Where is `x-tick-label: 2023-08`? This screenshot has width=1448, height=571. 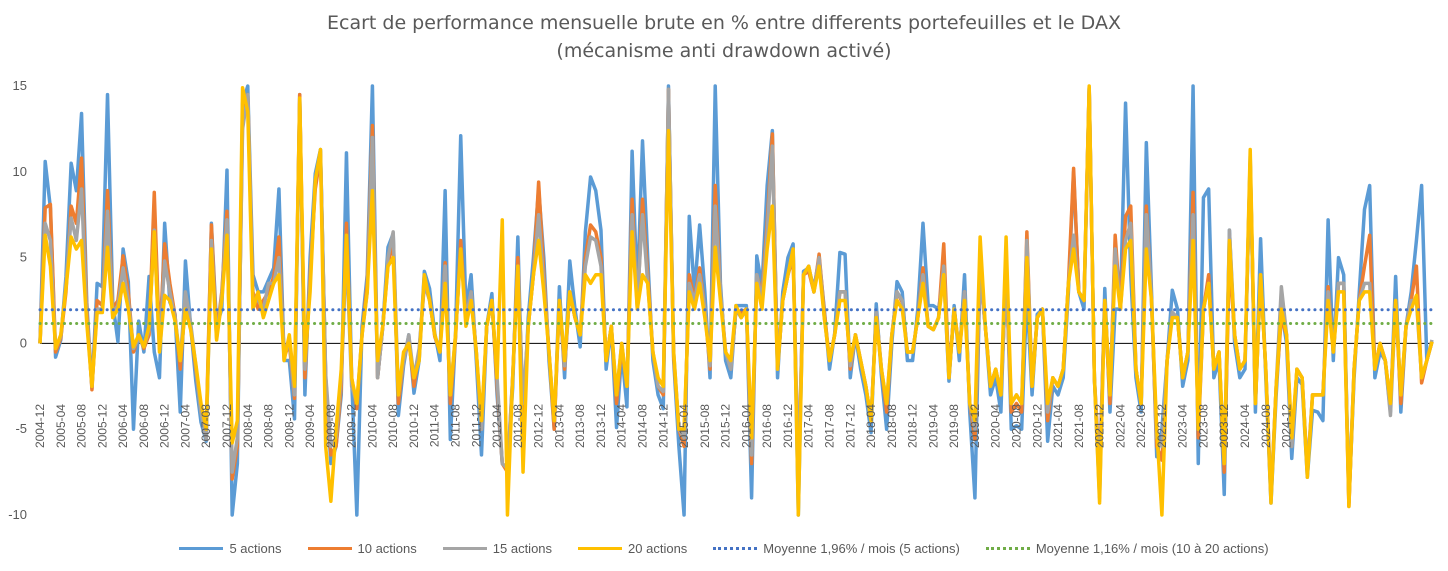
x-tick-label: 2023-08 is located at coordinates (1203, 426).